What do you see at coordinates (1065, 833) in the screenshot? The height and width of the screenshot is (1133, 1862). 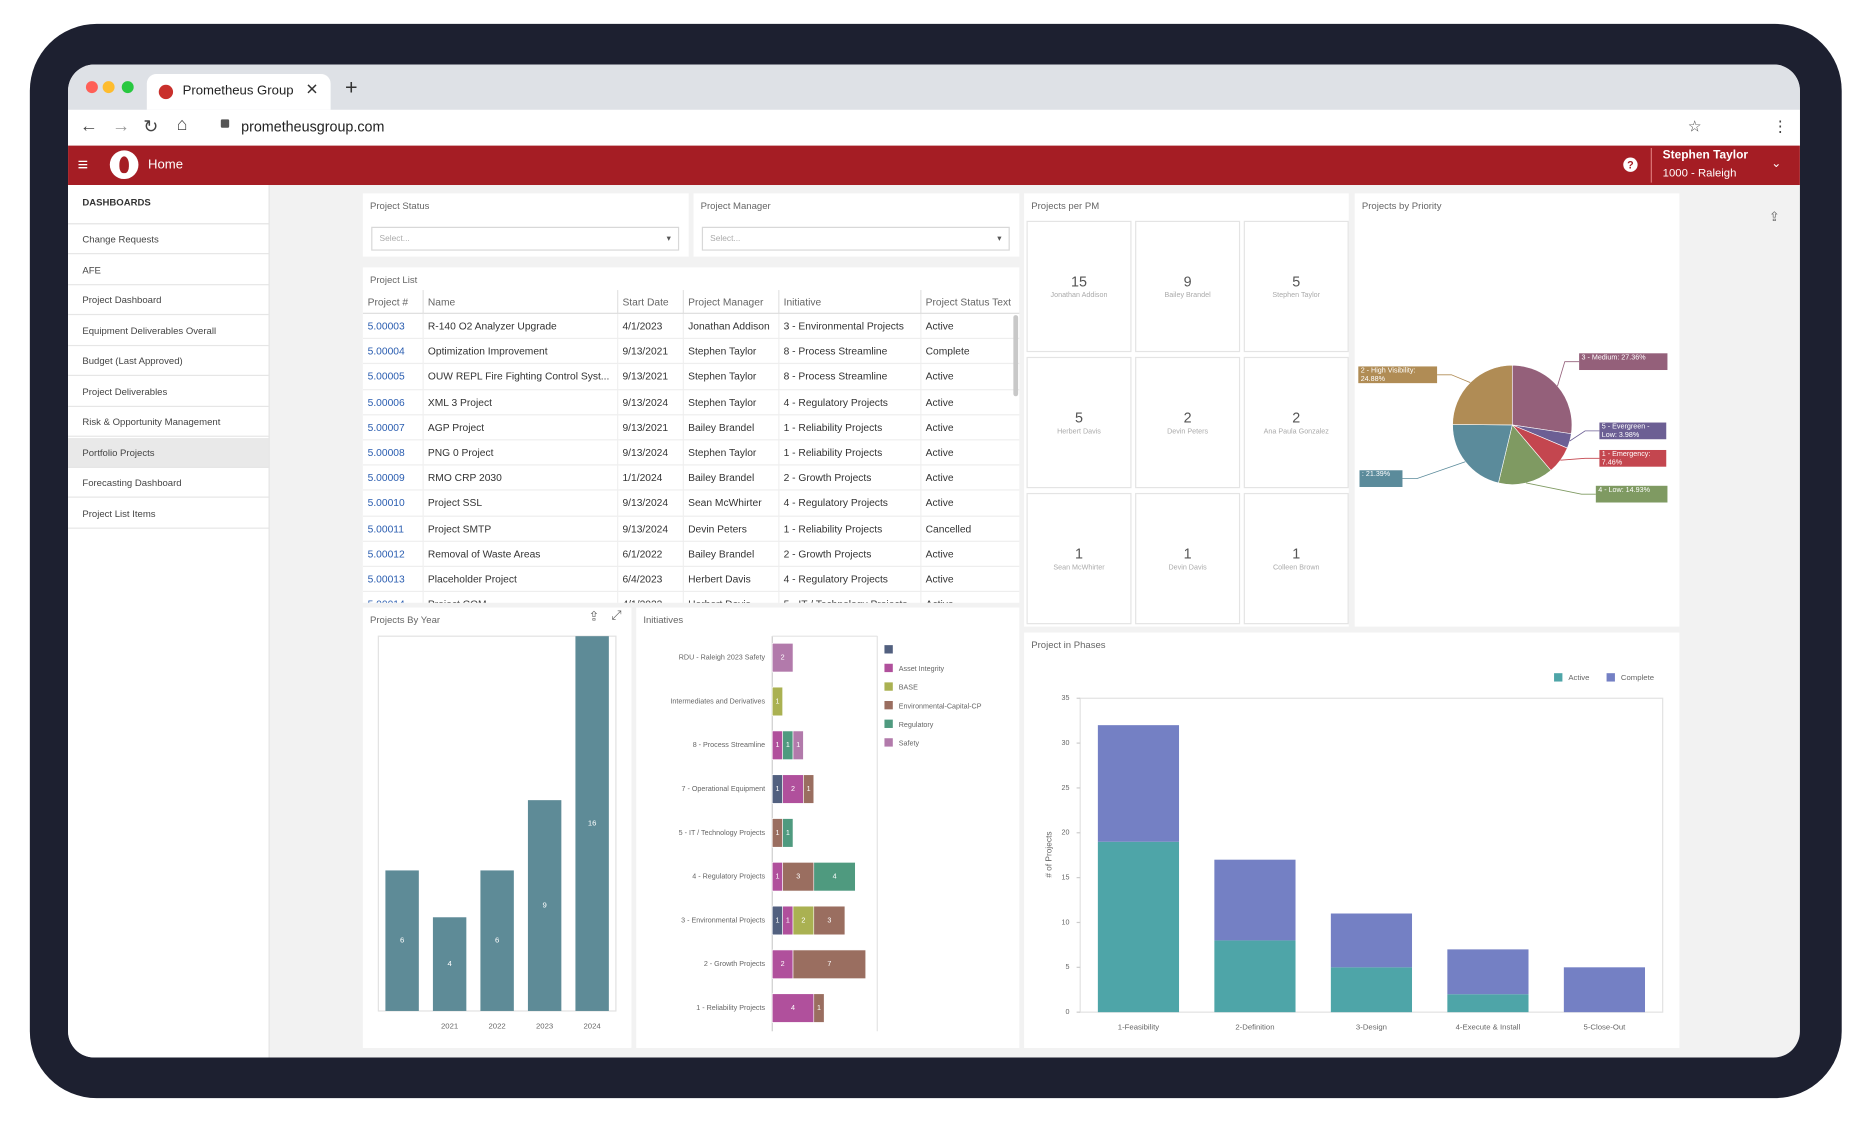 I see `y-tick-label: 20` at bounding box center [1065, 833].